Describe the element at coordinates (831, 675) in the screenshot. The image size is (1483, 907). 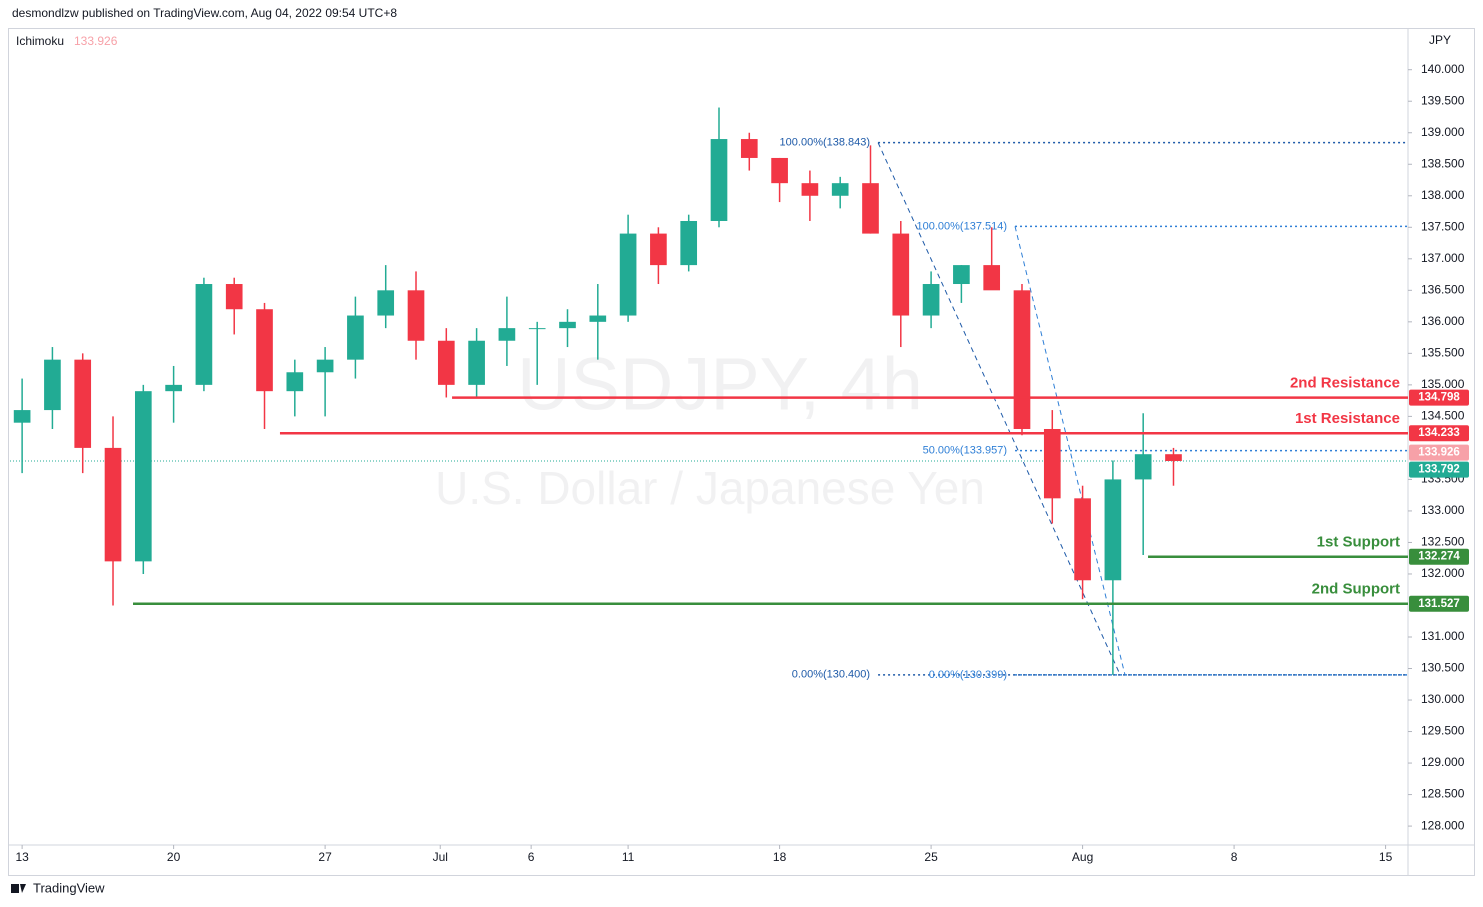
I see `fib-label: 0.00%(130.400)` at that location.